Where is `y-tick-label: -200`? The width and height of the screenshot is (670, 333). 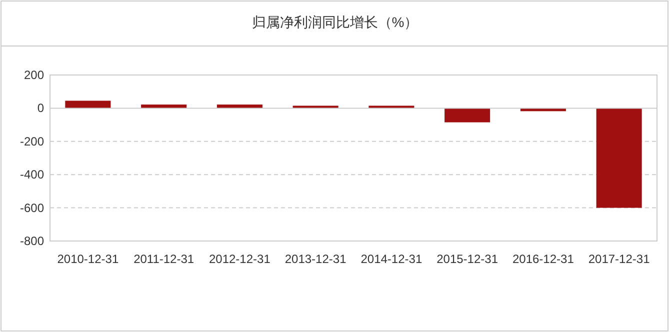 y-tick-label: -200 is located at coordinates (32, 141).